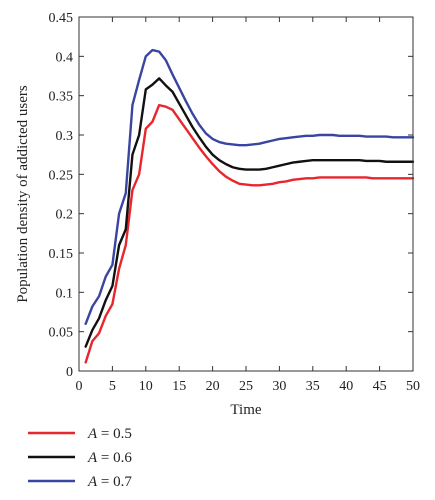 This screenshot has height=500, width=435. What do you see at coordinates (61, 97) in the screenshot?
I see `y-tick-label: 0.35` at bounding box center [61, 97].